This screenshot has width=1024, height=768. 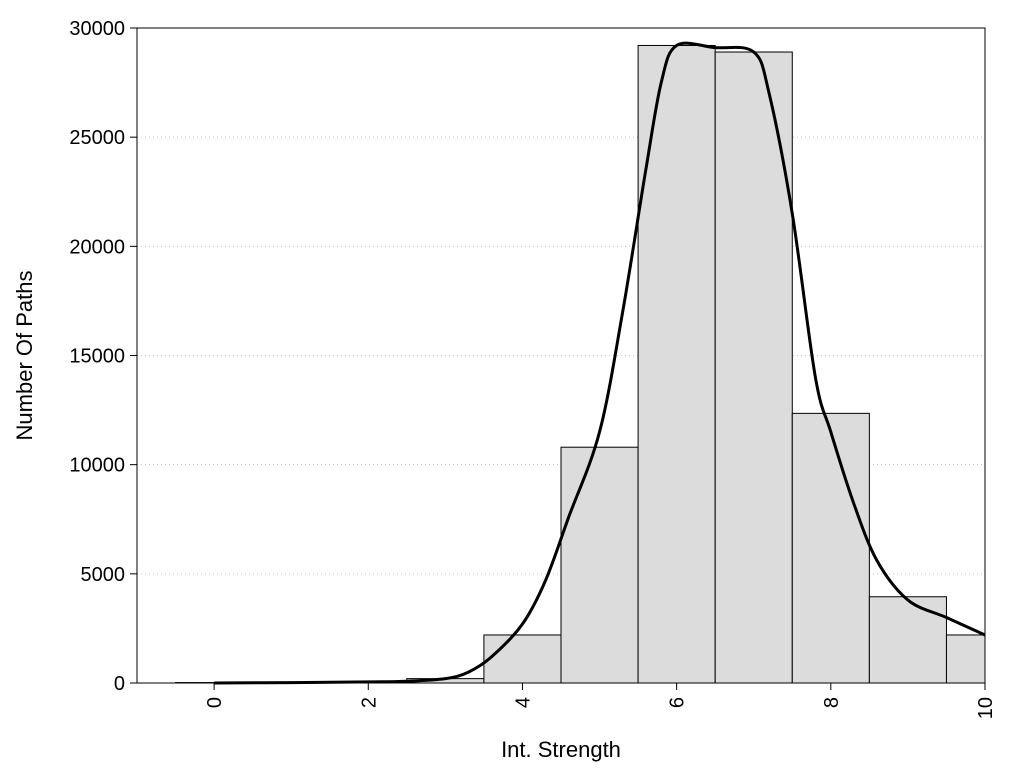 What do you see at coordinates (215, 702) in the screenshot?
I see `x-tick-label: 0` at bounding box center [215, 702].